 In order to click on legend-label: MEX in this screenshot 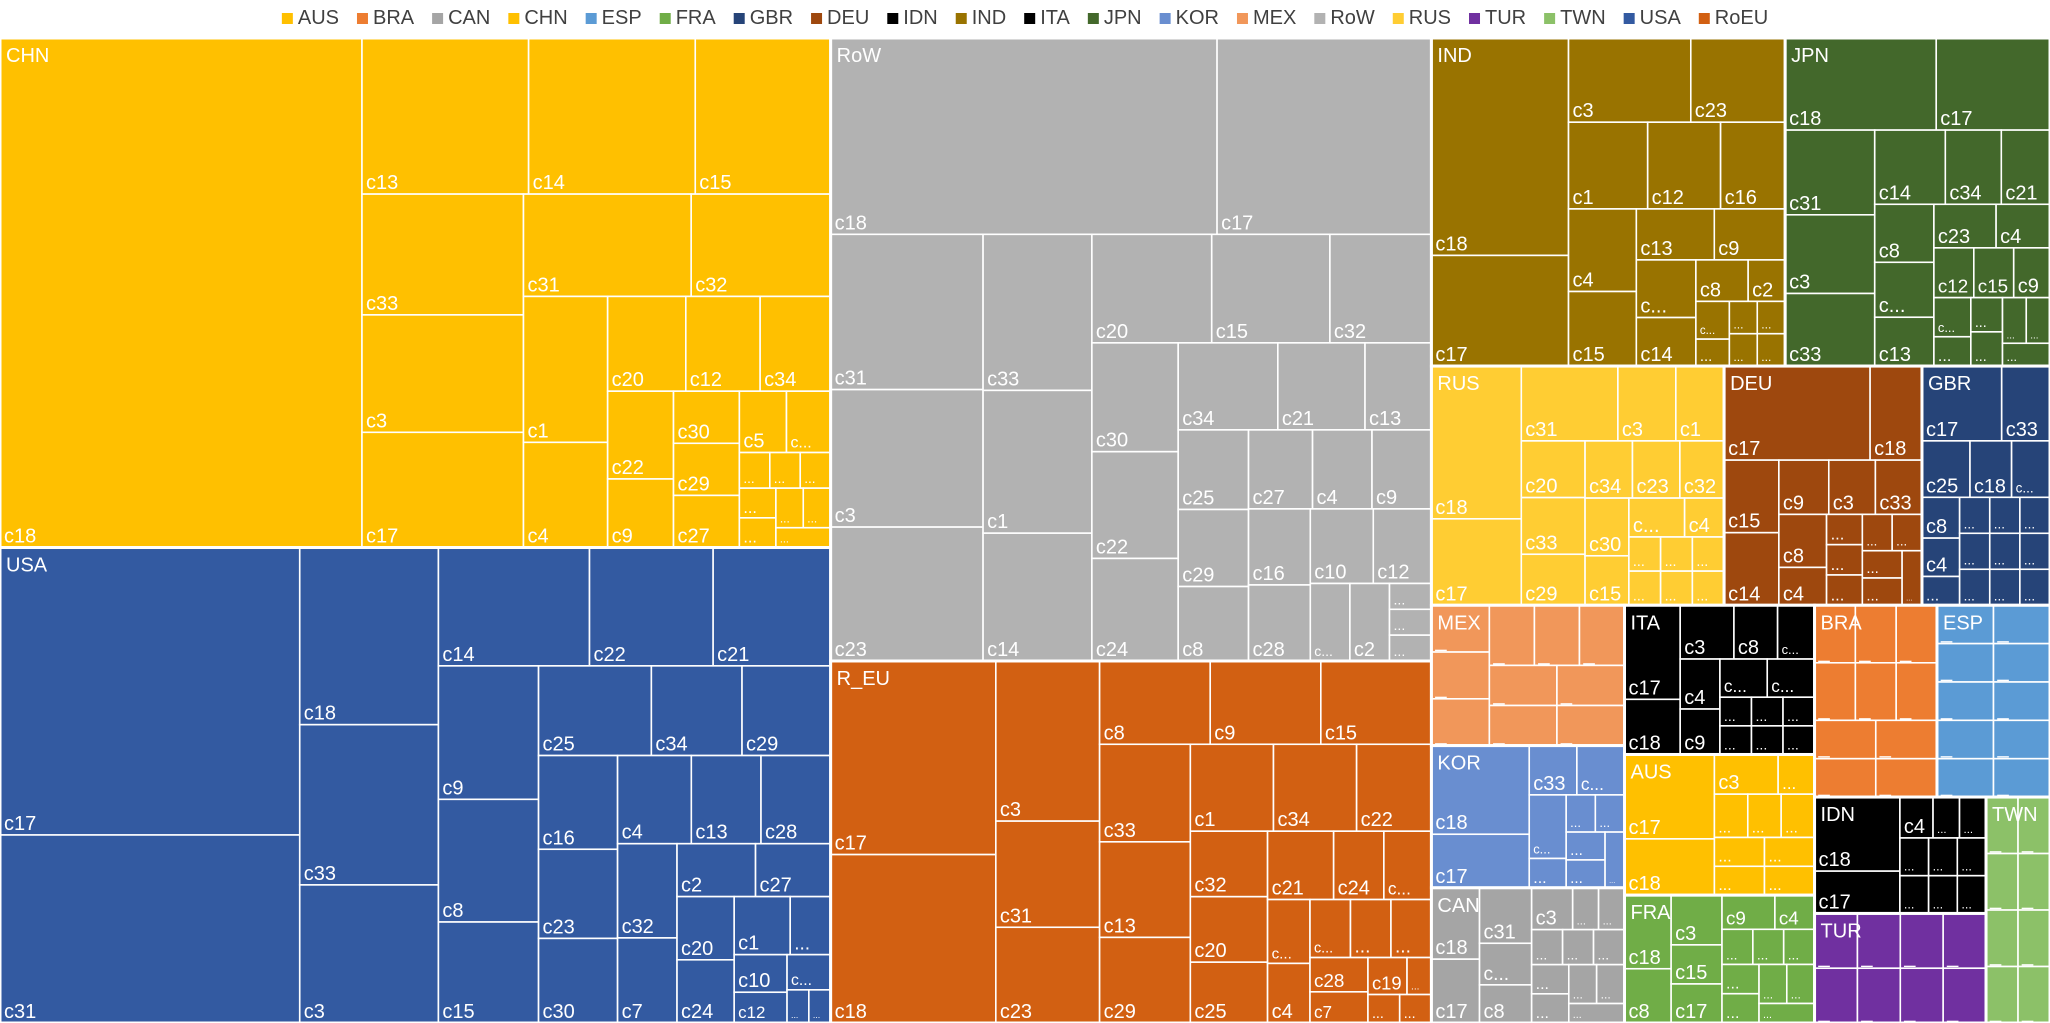, I will do `click(1274, 18)`.